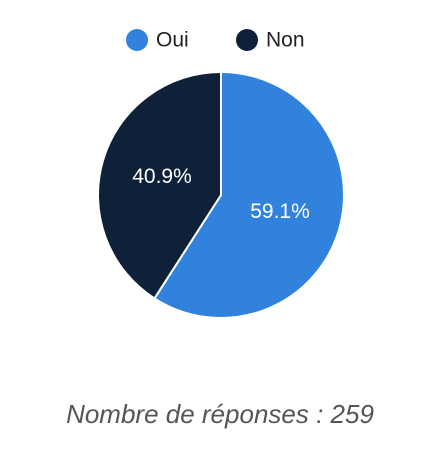 The width and height of the screenshot is (440, 464). I want to click on footnote: Nombre de réponses : 259, so click(220, 414).